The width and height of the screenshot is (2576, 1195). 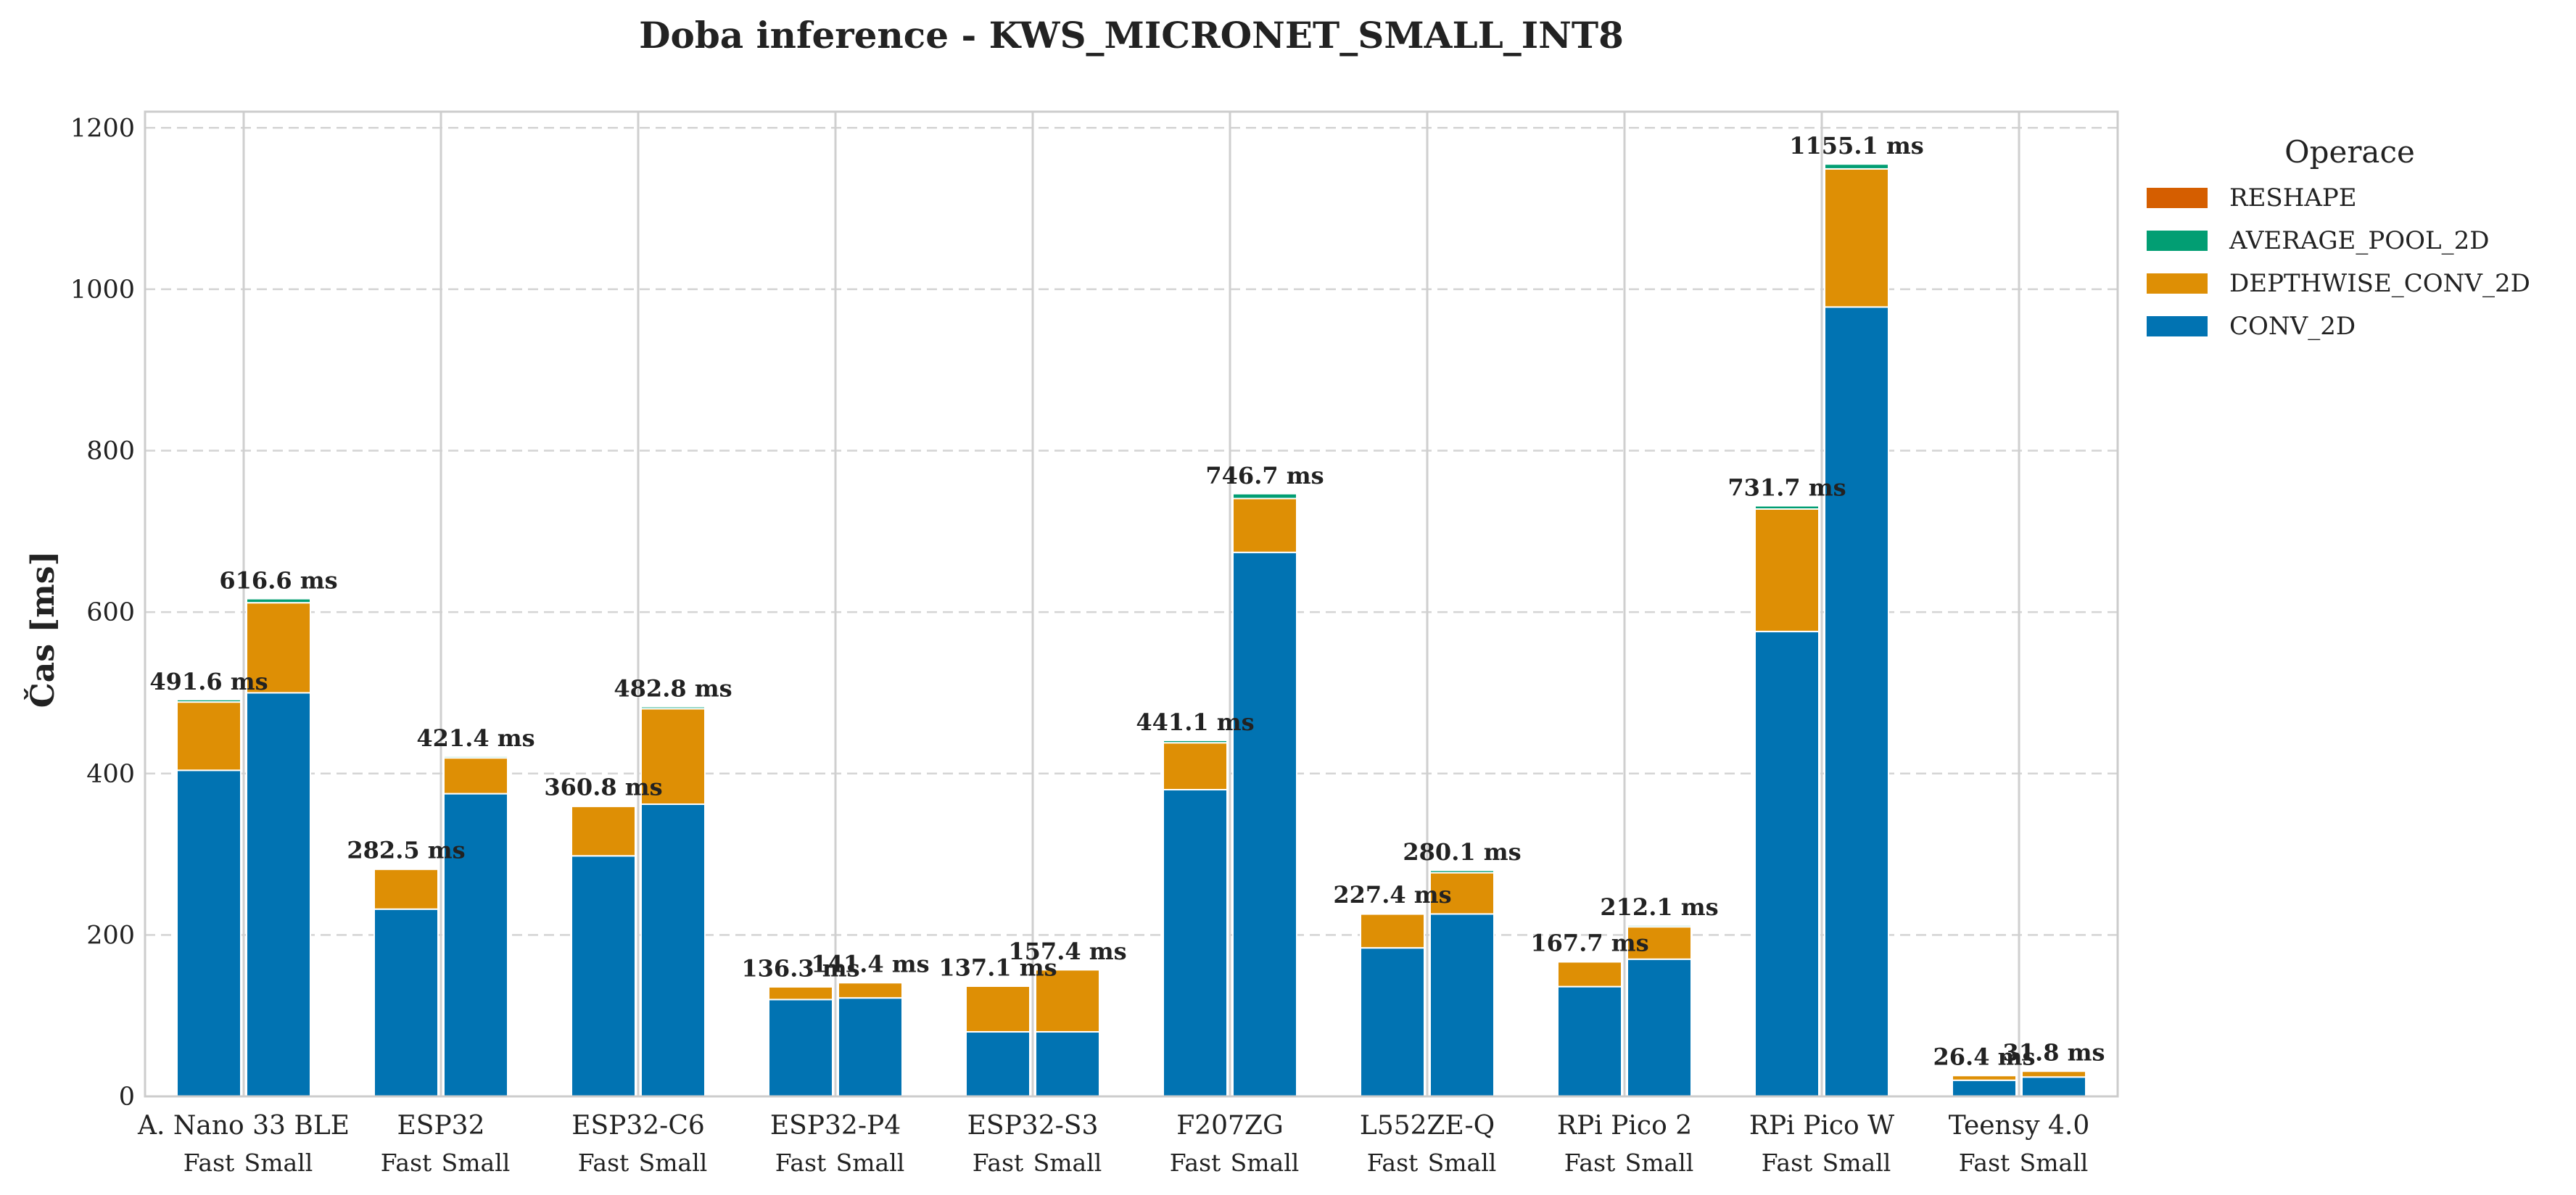 What do you see at coordinates (1195, 722) in the screenshot?
I see `total-label: 441.1 ms` at bounding box center [1195, 722].